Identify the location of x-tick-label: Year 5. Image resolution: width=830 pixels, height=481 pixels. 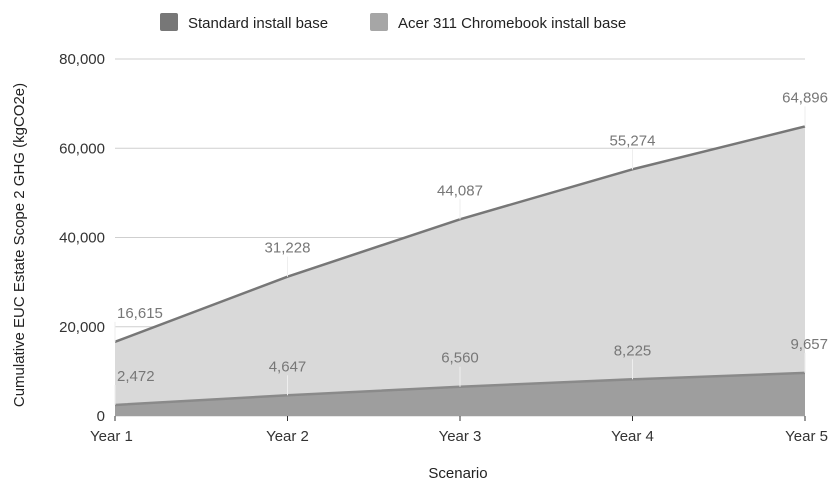
(806, 436).